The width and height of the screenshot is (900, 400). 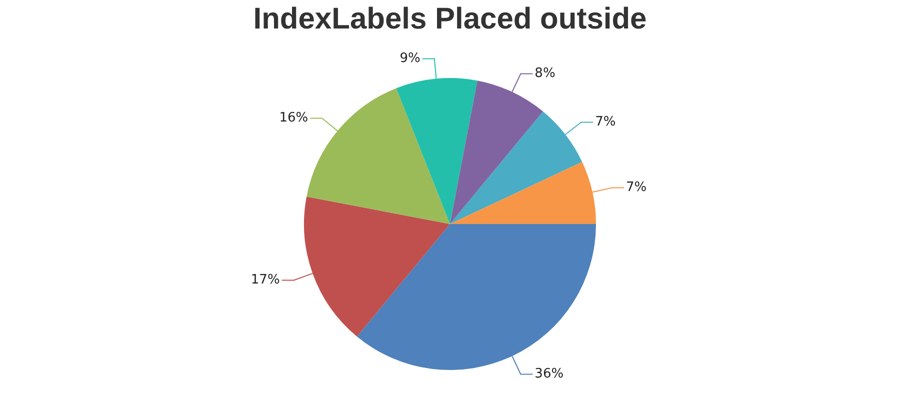 I want to click on data-label: 17%, so click(x=265, y=280).